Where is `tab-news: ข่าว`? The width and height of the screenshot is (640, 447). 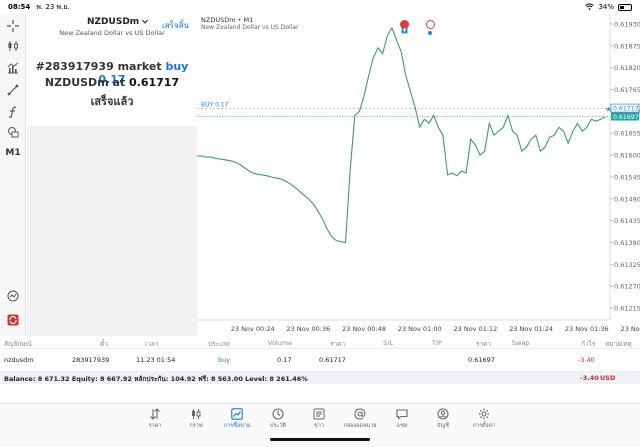 tab-news: ข่าว is located at coordinates (319, 419).